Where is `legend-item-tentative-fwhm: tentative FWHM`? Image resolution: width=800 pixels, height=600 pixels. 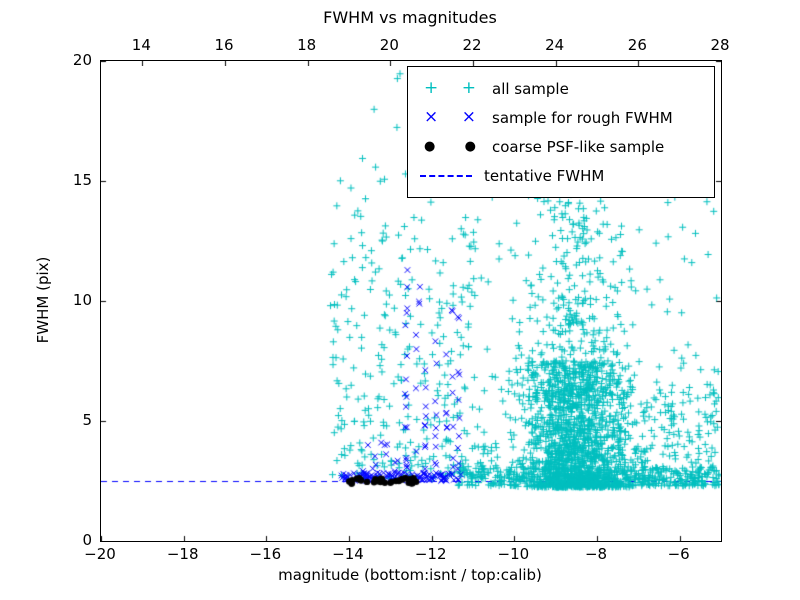
legend-item-tentative-fwhm: tentative FWHM is located at coordinates (561, 175).